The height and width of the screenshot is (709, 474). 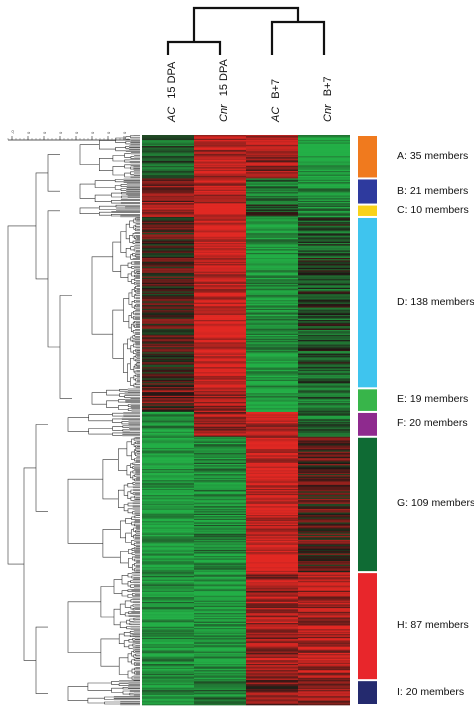 I want to click on cluster-bar-D, so click(x=367, y=302).